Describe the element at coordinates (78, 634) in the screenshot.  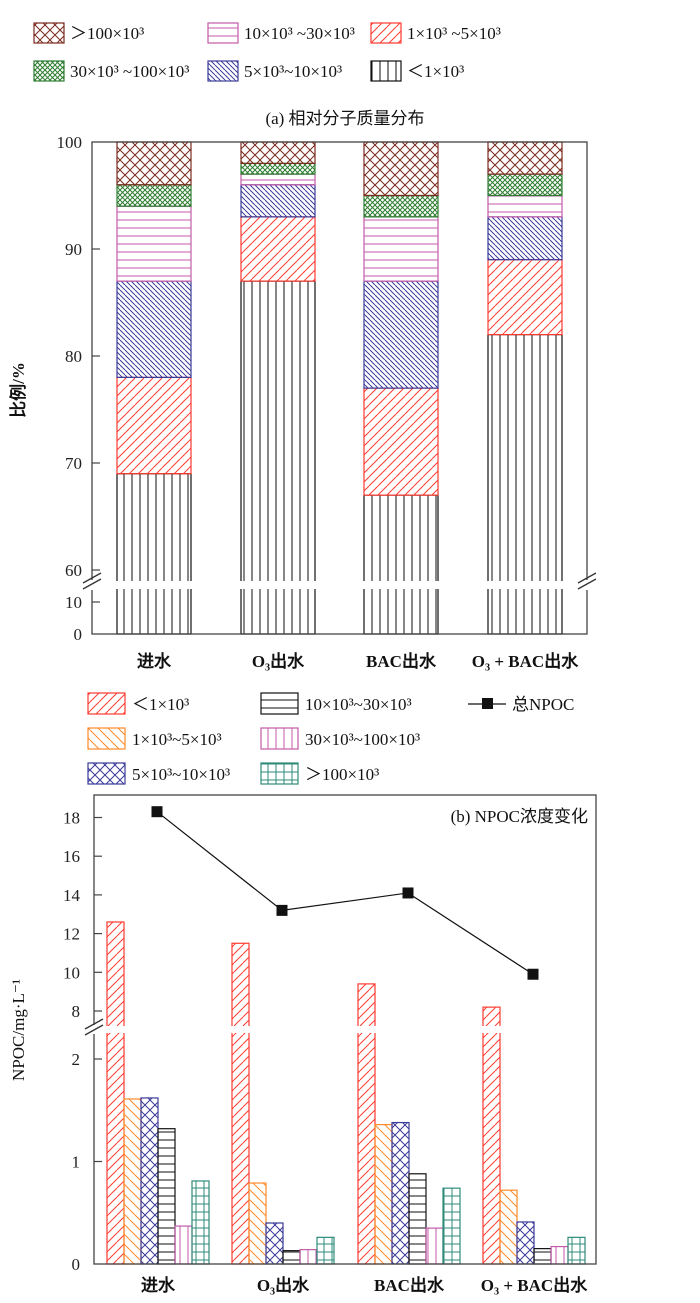
I see `y-tick-label: 0` at that location.